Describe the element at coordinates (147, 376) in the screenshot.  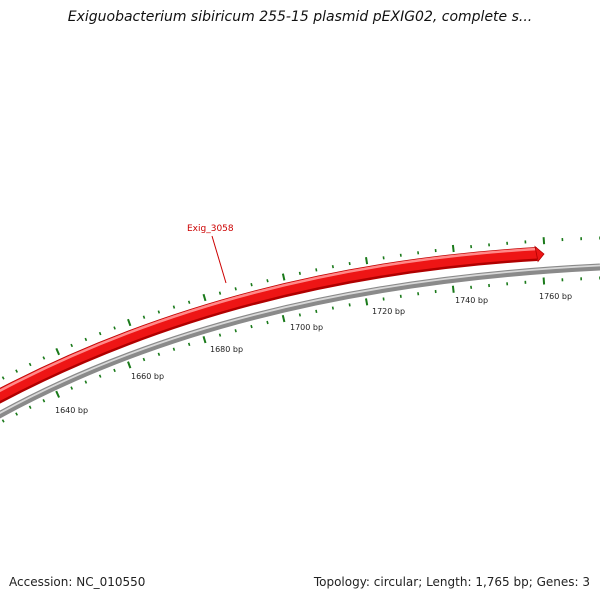
I see `bp-scale-label: 1660 bp` at that location.